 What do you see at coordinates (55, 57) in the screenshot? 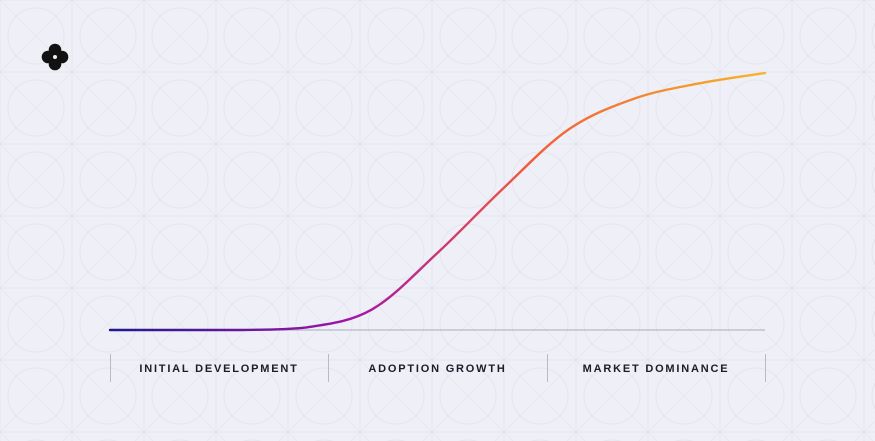
I see `four-petal-flower-icon` at bounding box center [55, 57].